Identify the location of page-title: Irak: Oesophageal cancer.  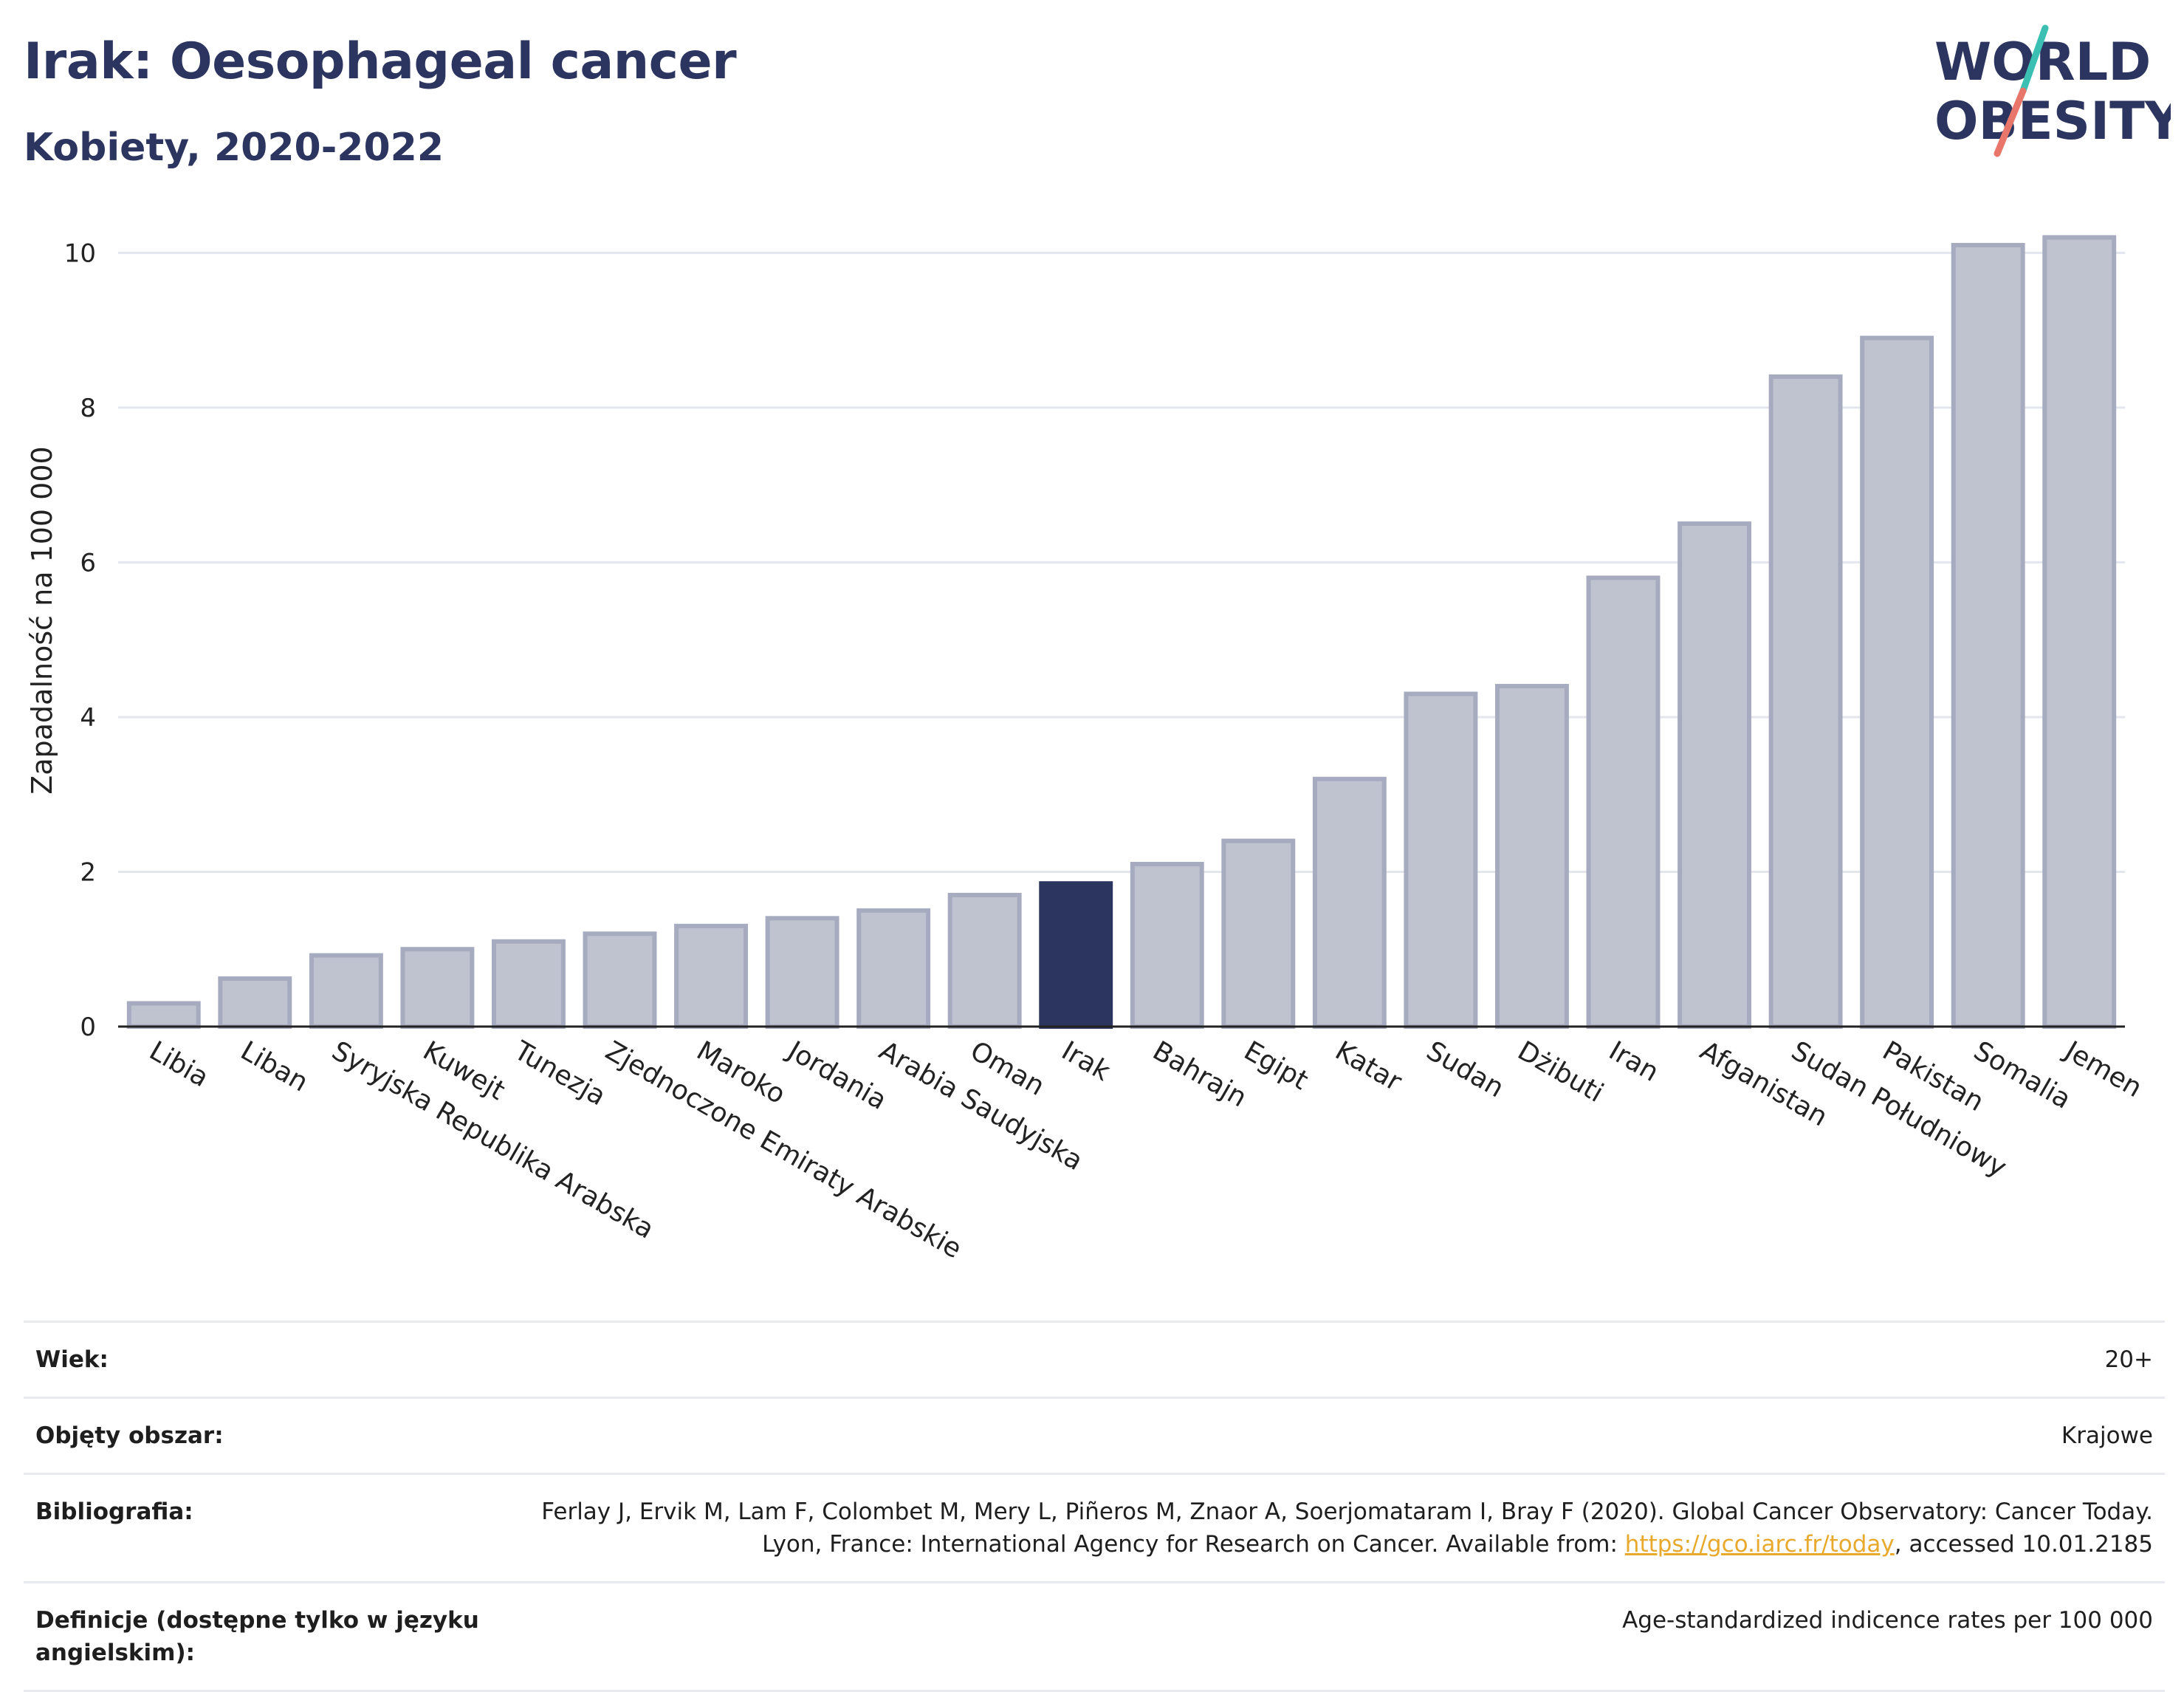
(381, 61).